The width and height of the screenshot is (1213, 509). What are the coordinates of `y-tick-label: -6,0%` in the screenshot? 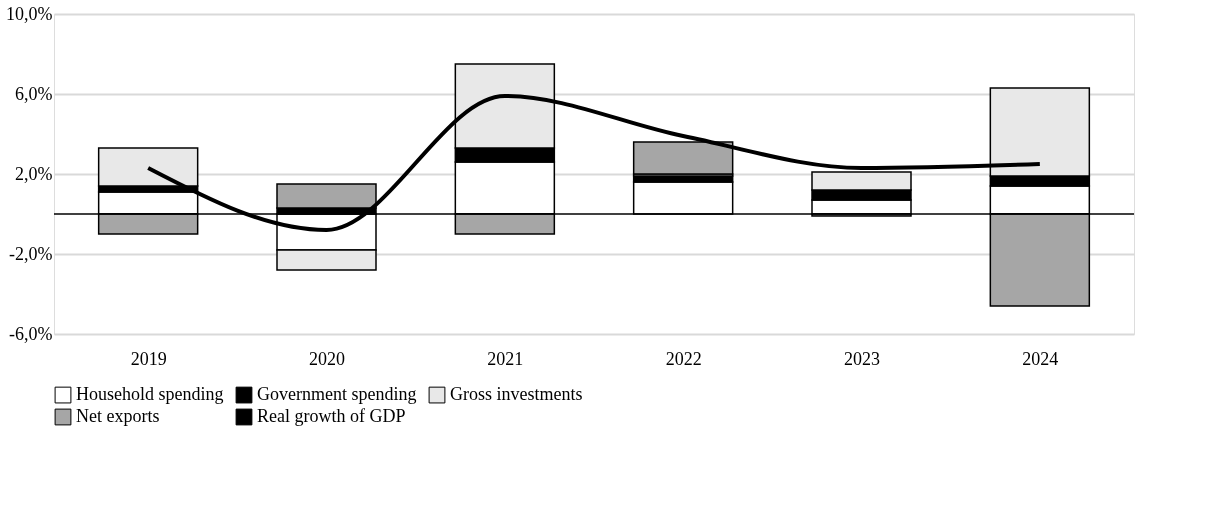 It's located at (31, 333).